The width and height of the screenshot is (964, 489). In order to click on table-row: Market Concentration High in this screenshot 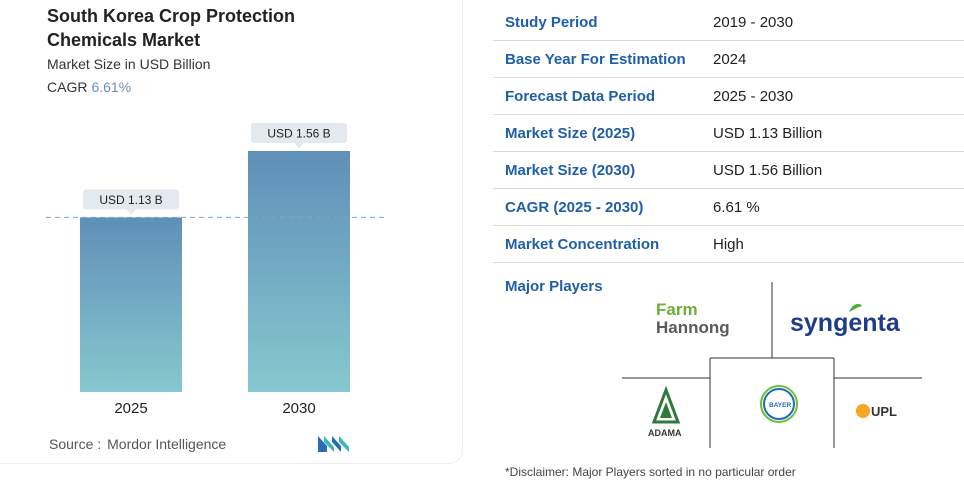, I will do `click(728, 244)`.